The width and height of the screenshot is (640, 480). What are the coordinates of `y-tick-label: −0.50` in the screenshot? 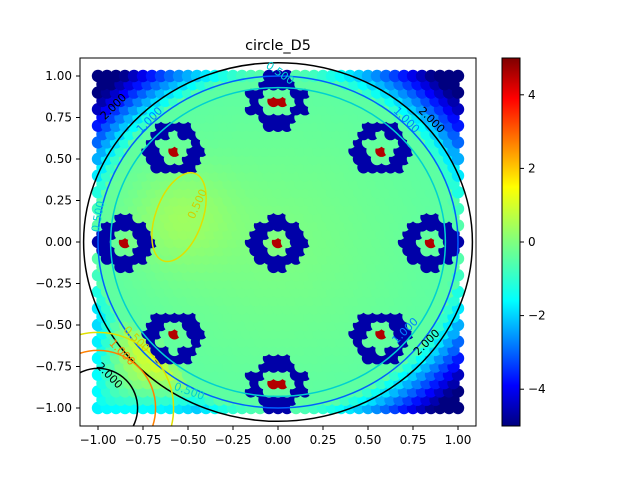 It's located at (53, 325).